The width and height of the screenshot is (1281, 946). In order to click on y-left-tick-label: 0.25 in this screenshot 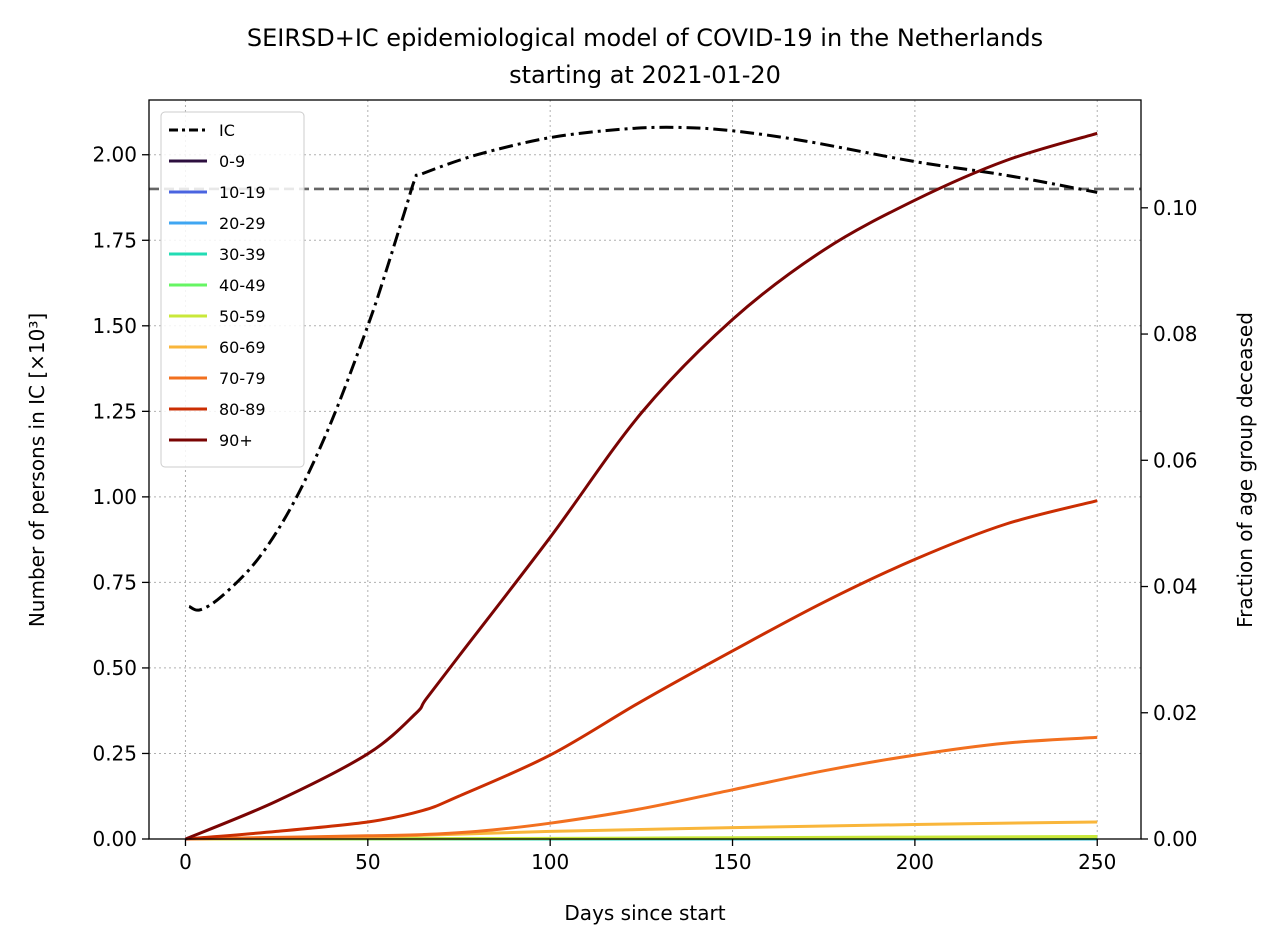, I will do `click(114, 753)`.